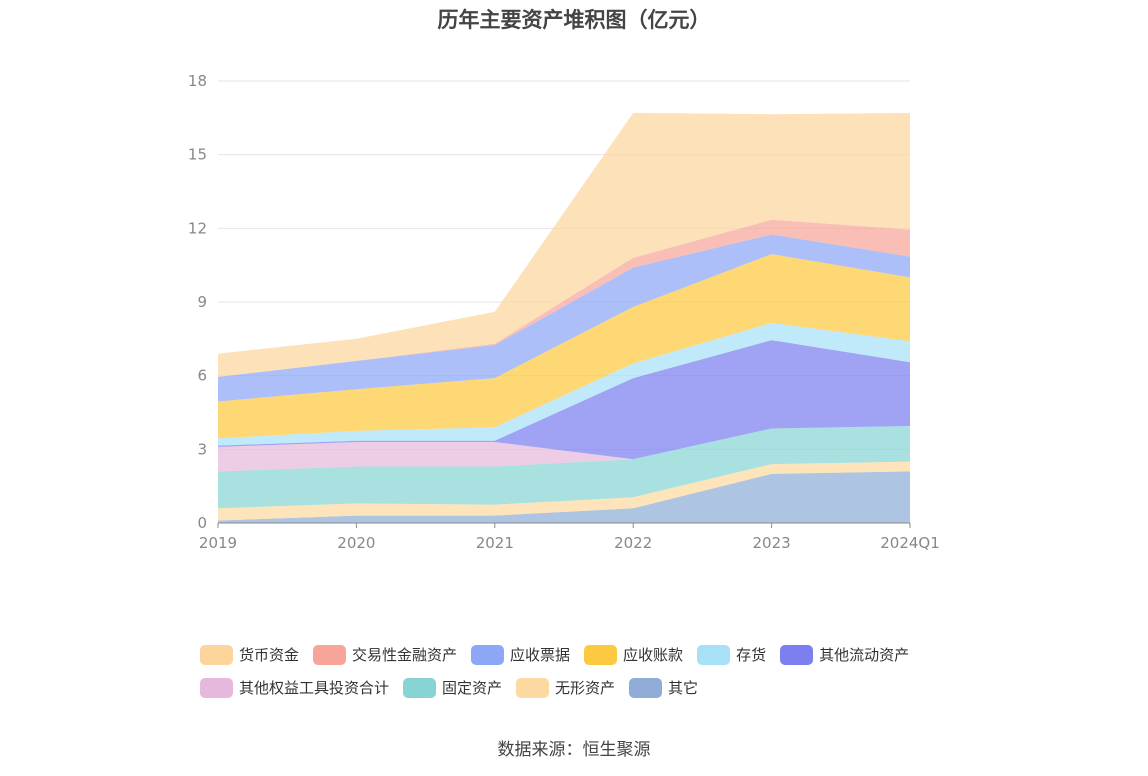 The width and height of the screenshot is (1148, 776). I want to click on y-tick-label: 0, so click(202, 523).